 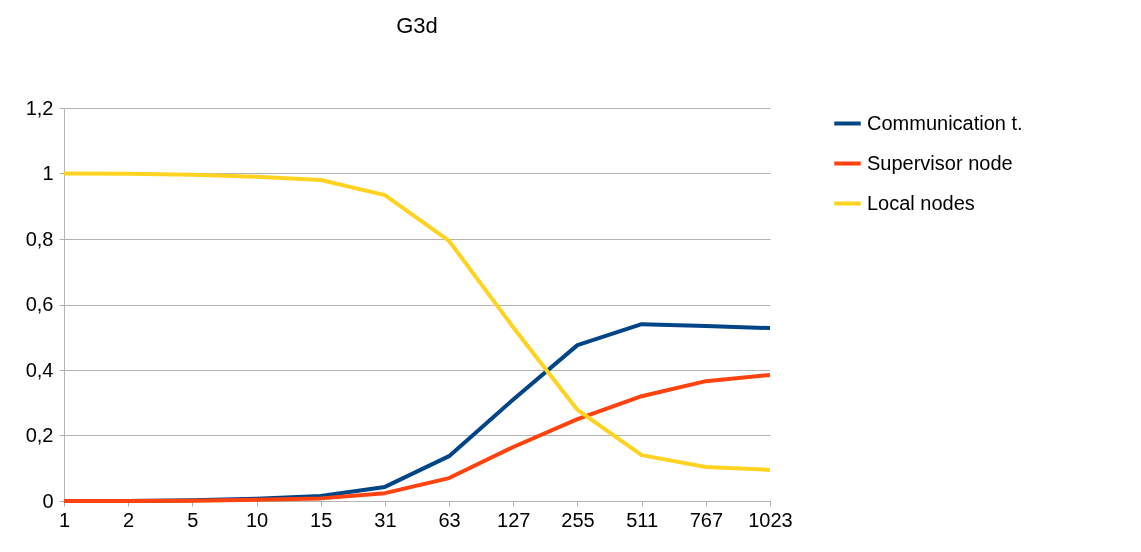 What do you see at coordinates (385, 519) in the screenshot?
I see `x-tick-label: 31` at bounding box center [385, 519].